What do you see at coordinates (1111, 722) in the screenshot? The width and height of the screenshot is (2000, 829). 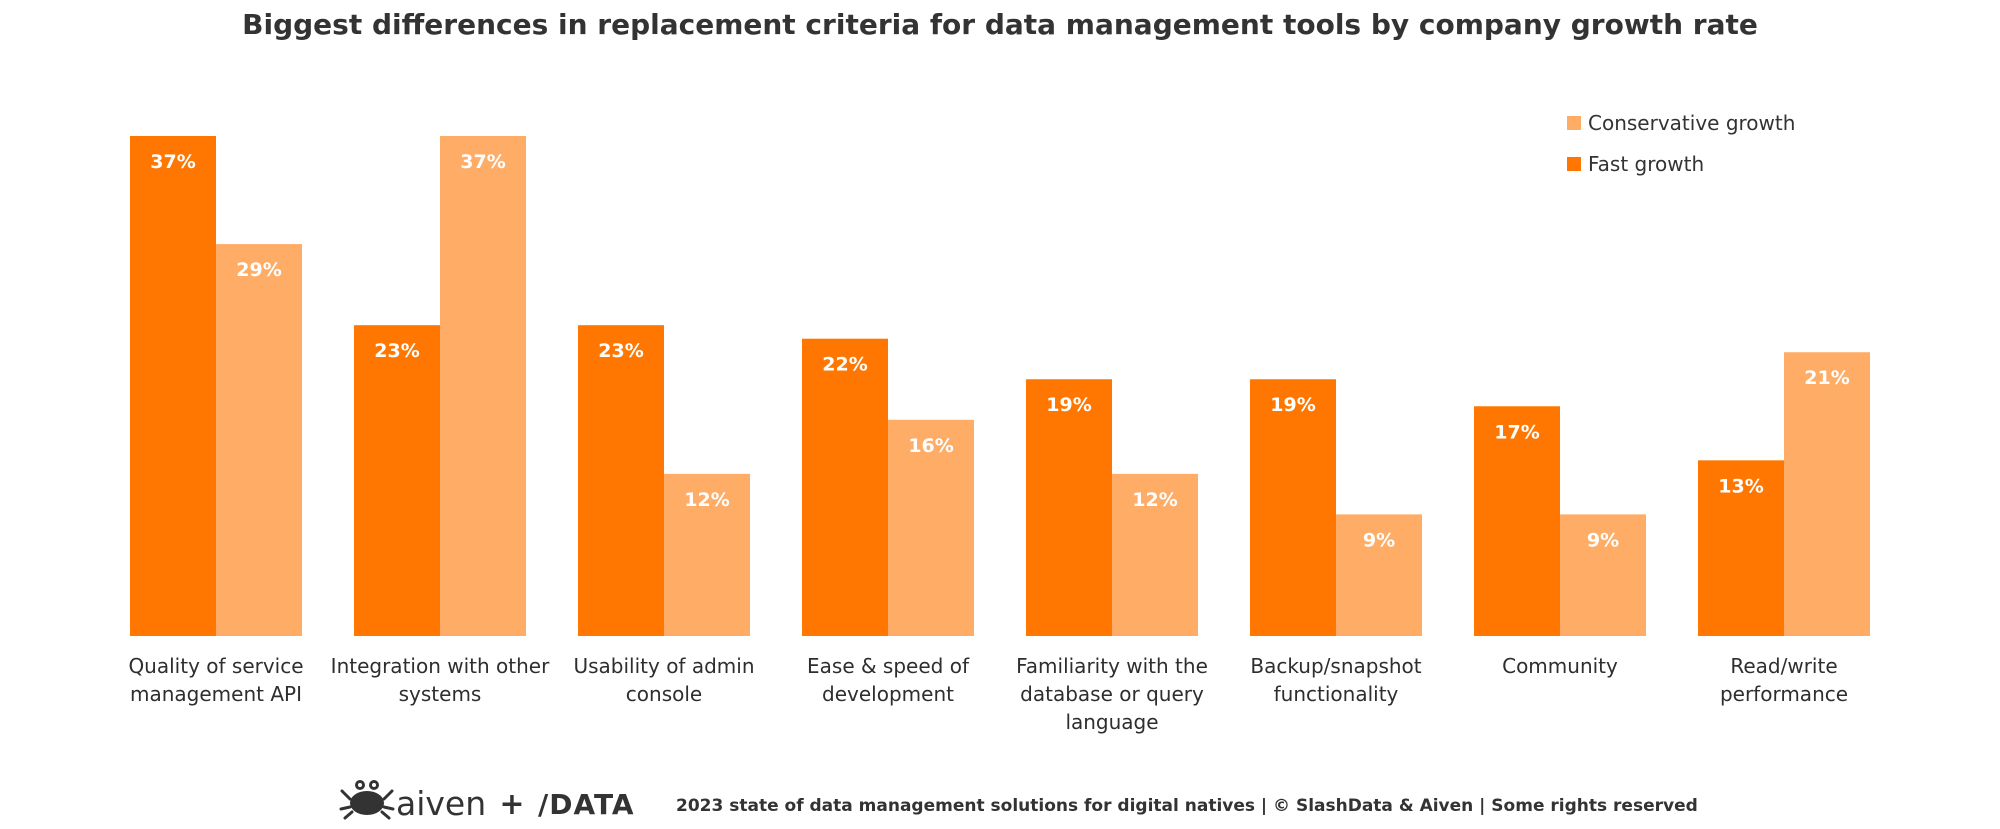 I see `category-label-4-line-2: language` at bounding box center [1111, 722].